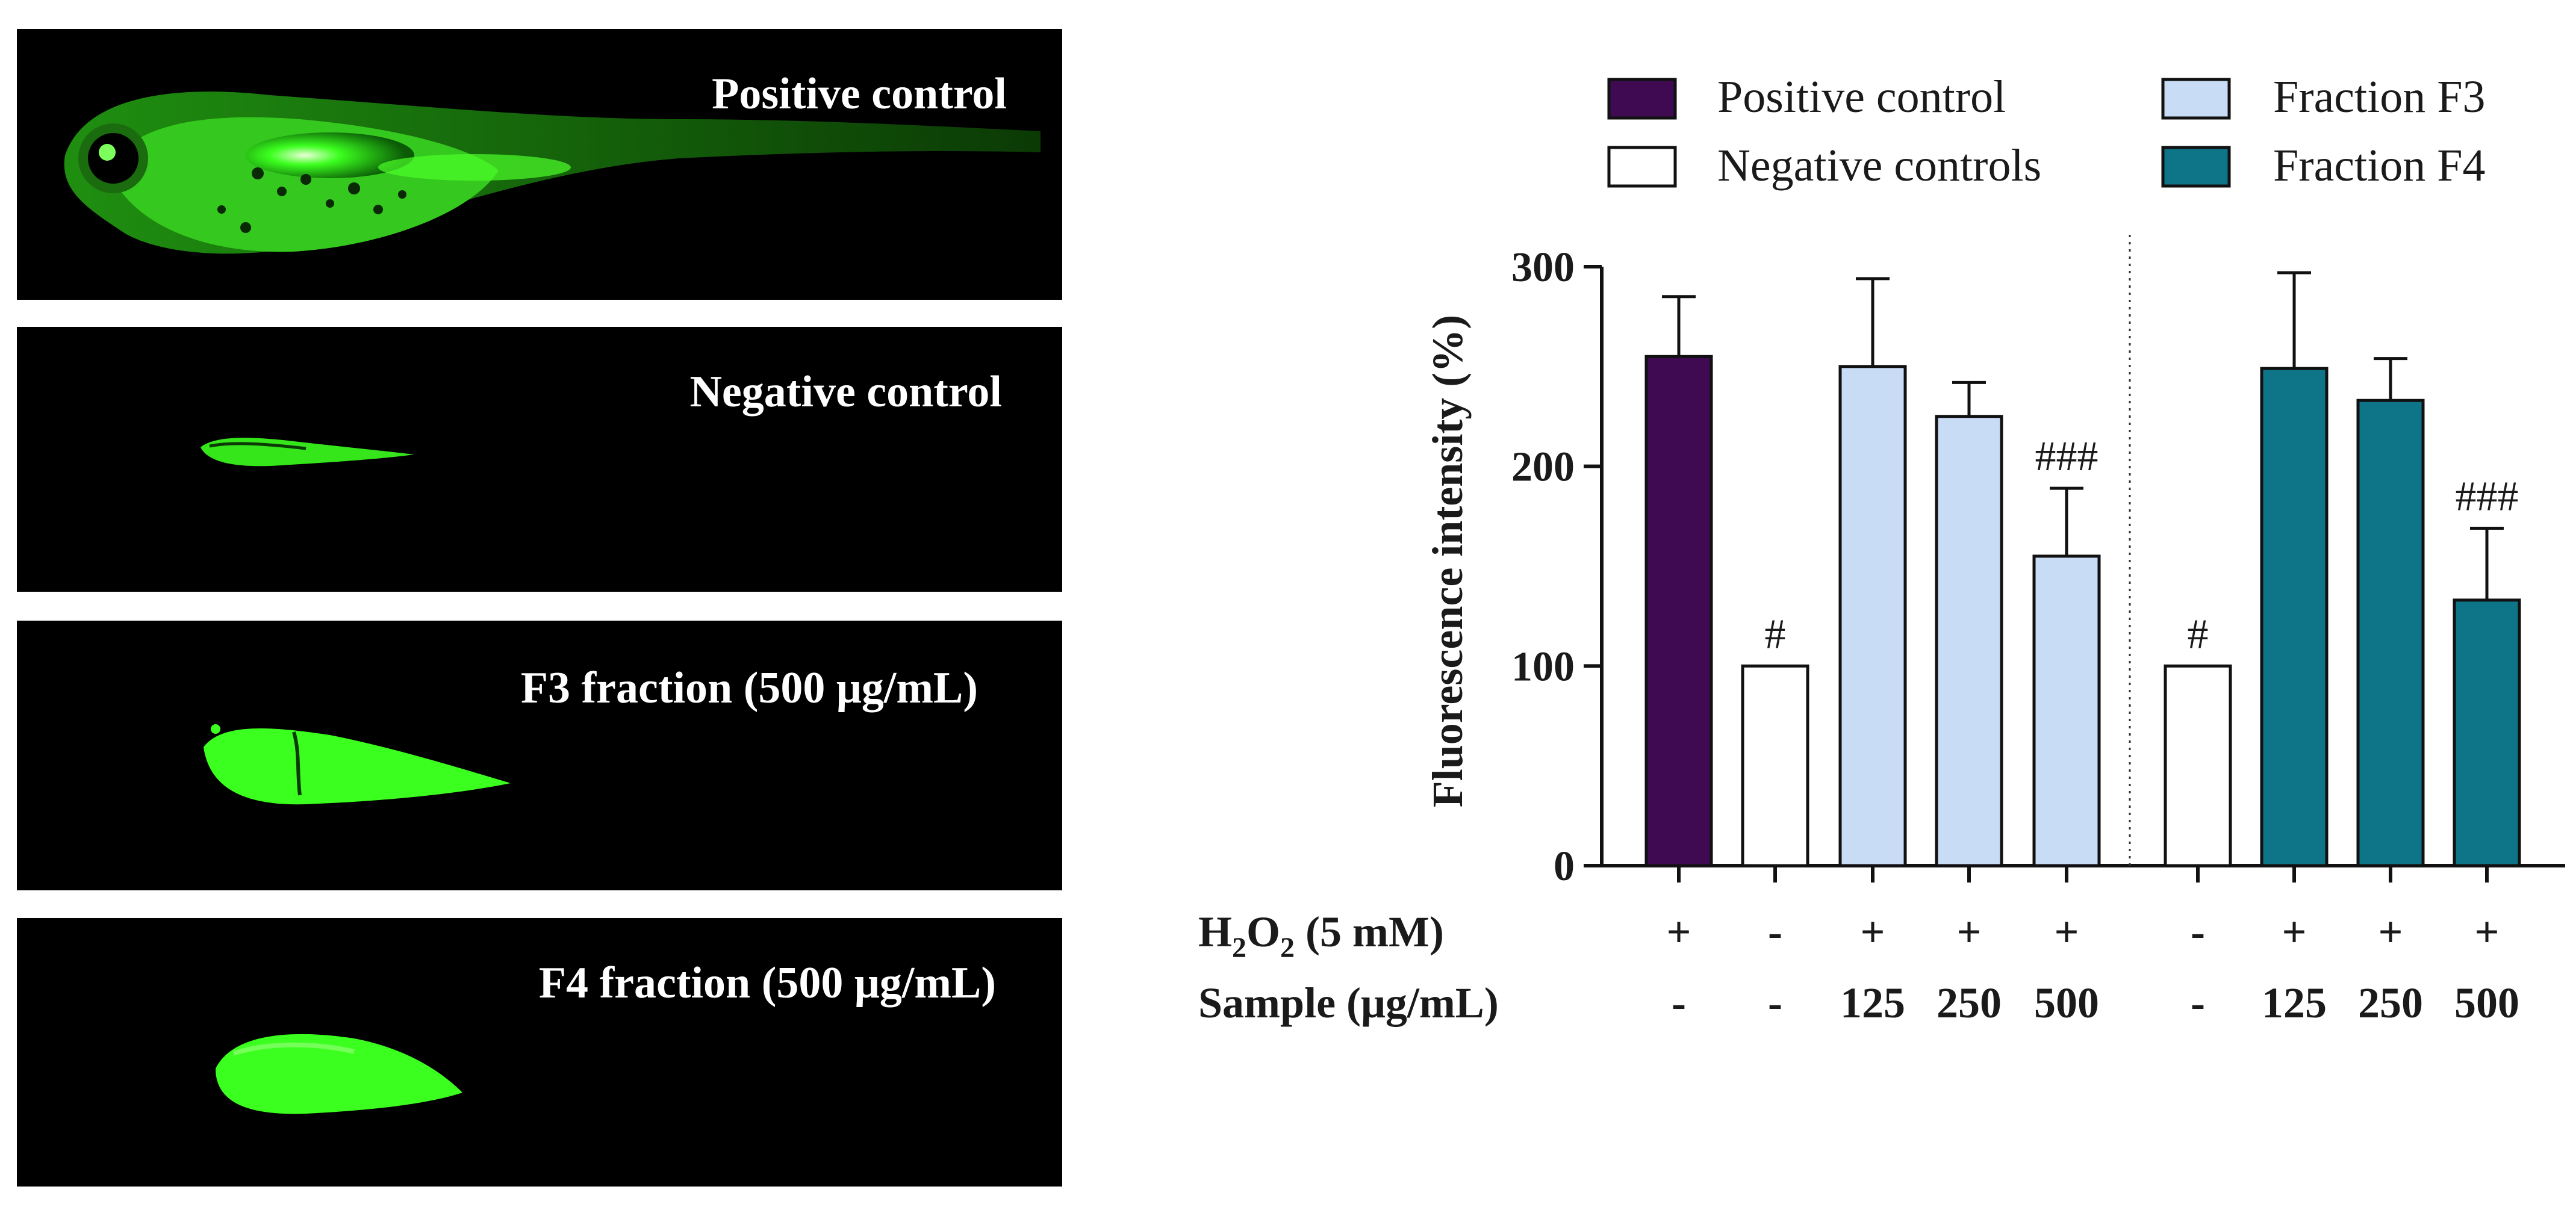 The width and height of the screenshot is (2576, 1213). I want to click on panel-negative-control: Negative control, so click(540, 459).